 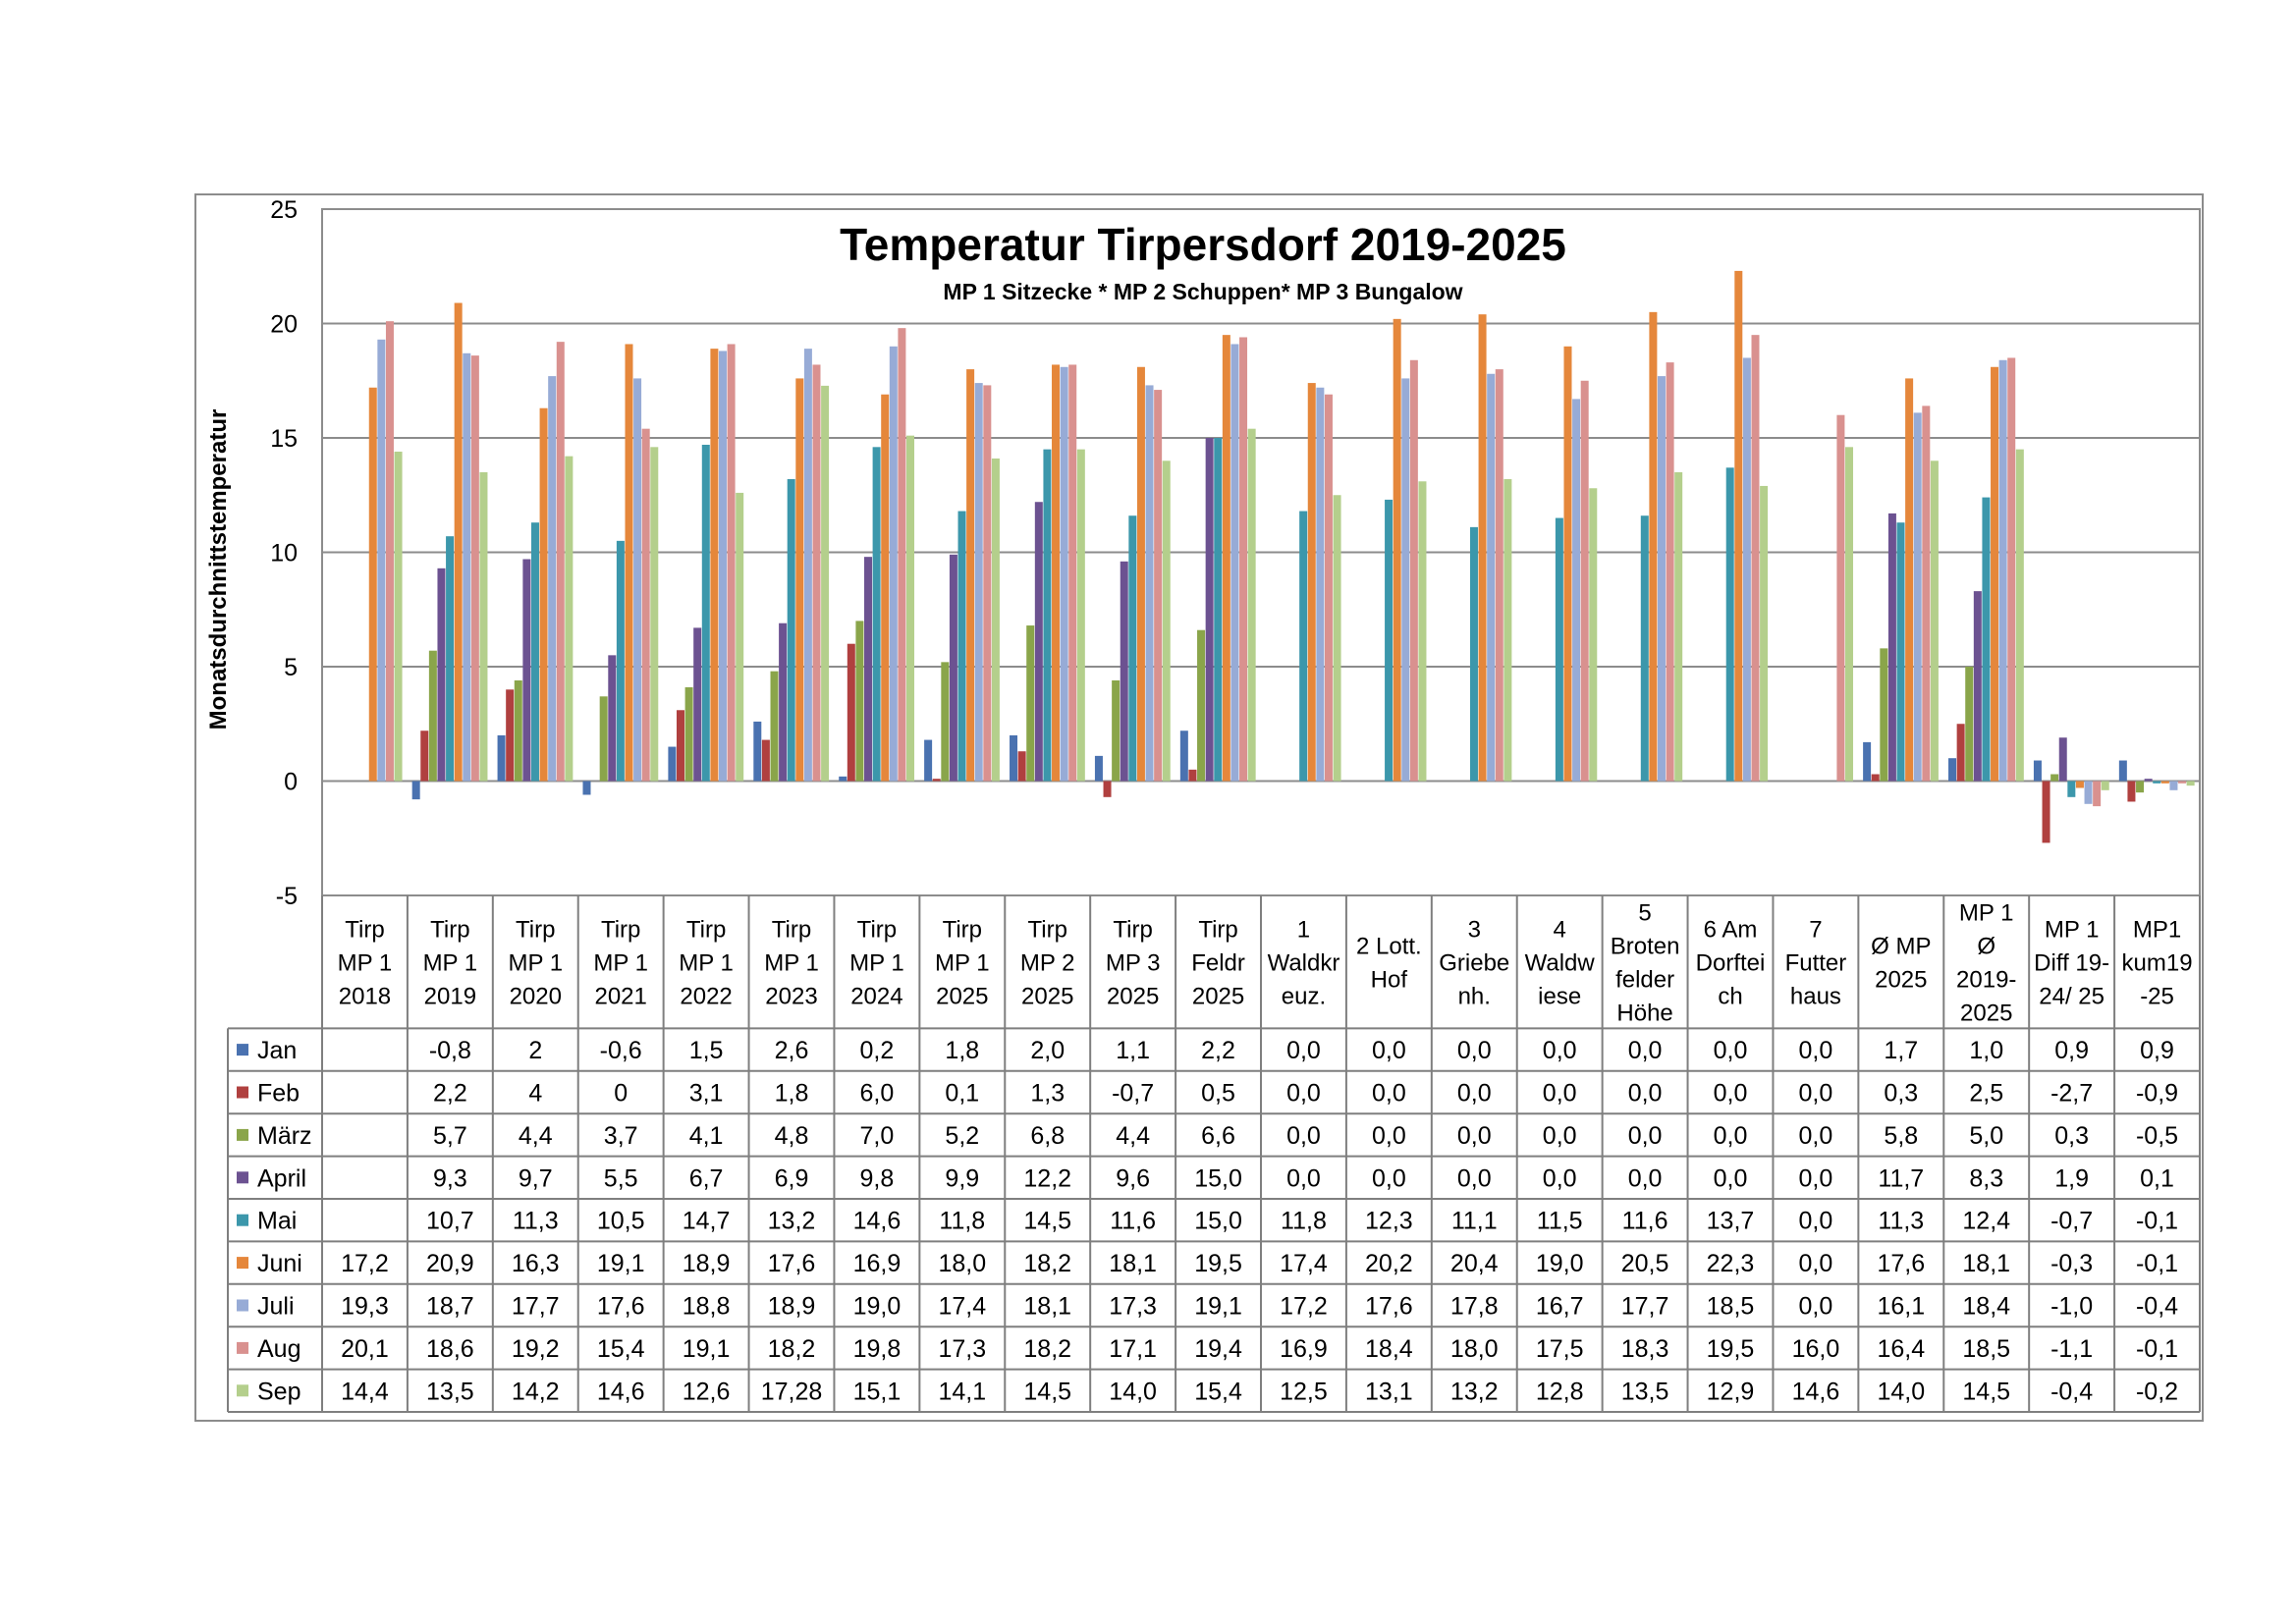 What do you see at coordinates (242, 1177) in the screenshot?
I see `legend-key-april` at bounding box center [242, 1177].